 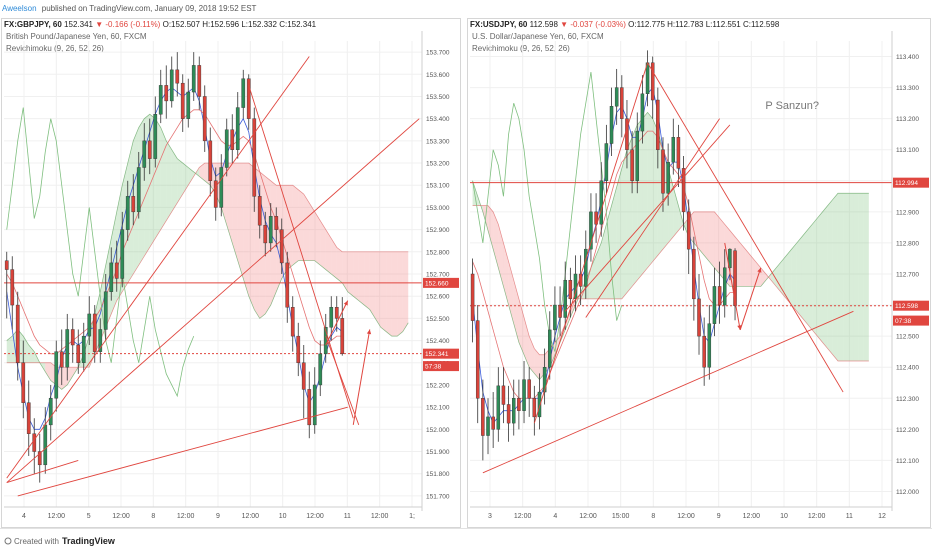 What do you see at coordinates (907, 368) in the screenshot?
I see `y-tick-label: 112.400` at bounding box center [907, 368].